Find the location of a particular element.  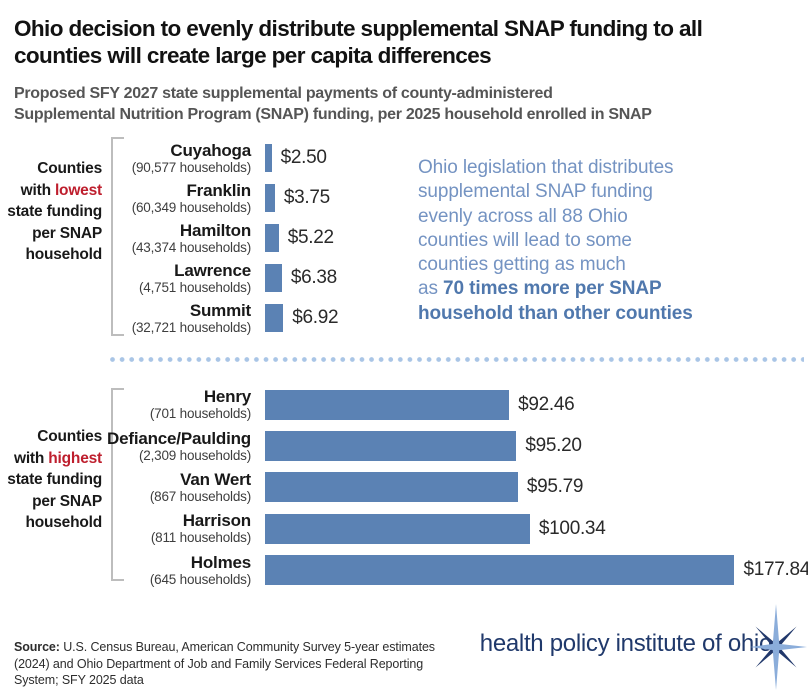

category-label: Holmes (645 households) is located at coordinates (129, 569).